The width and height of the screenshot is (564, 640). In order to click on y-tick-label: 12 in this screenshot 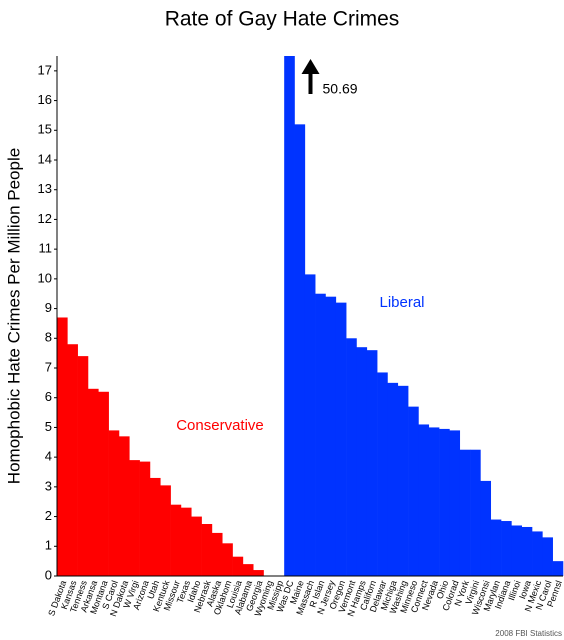, I will do `click(45, 218)`.